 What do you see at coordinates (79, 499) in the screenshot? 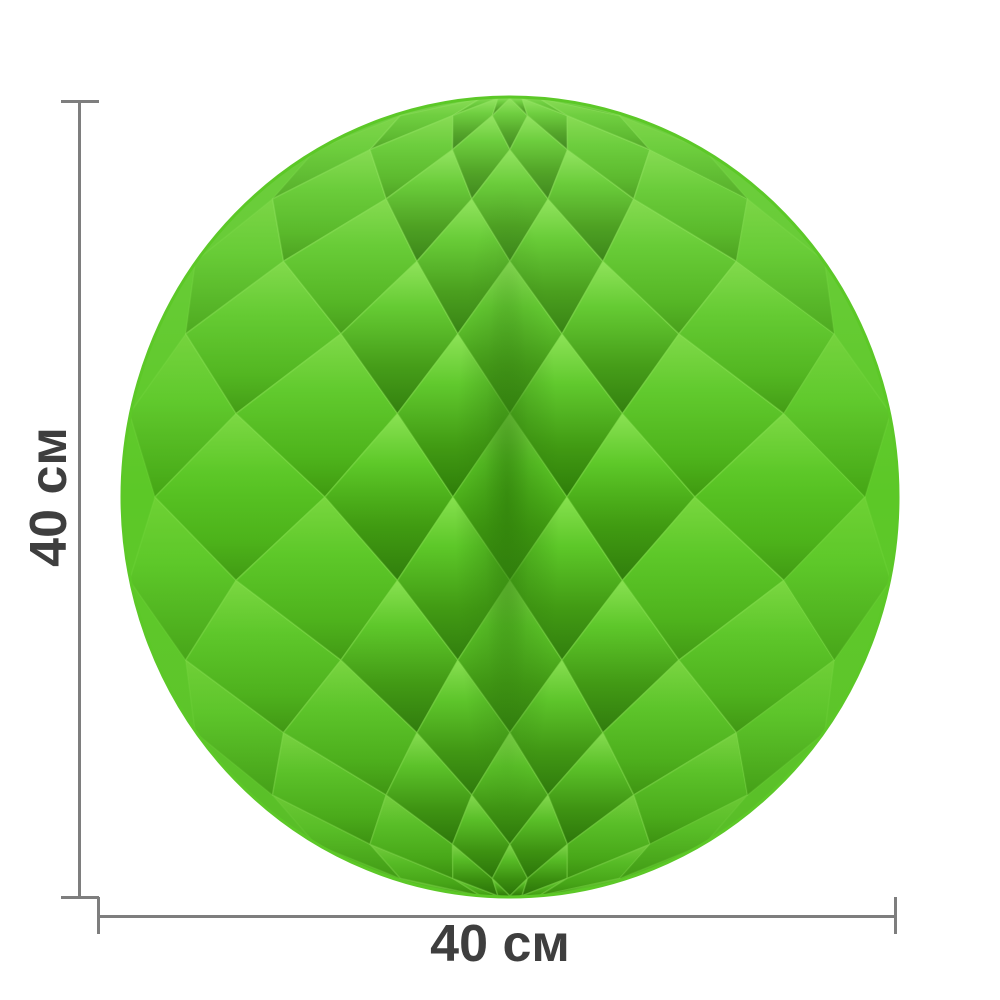
I see `height-dimension-line` at bounding box center [79, 499].